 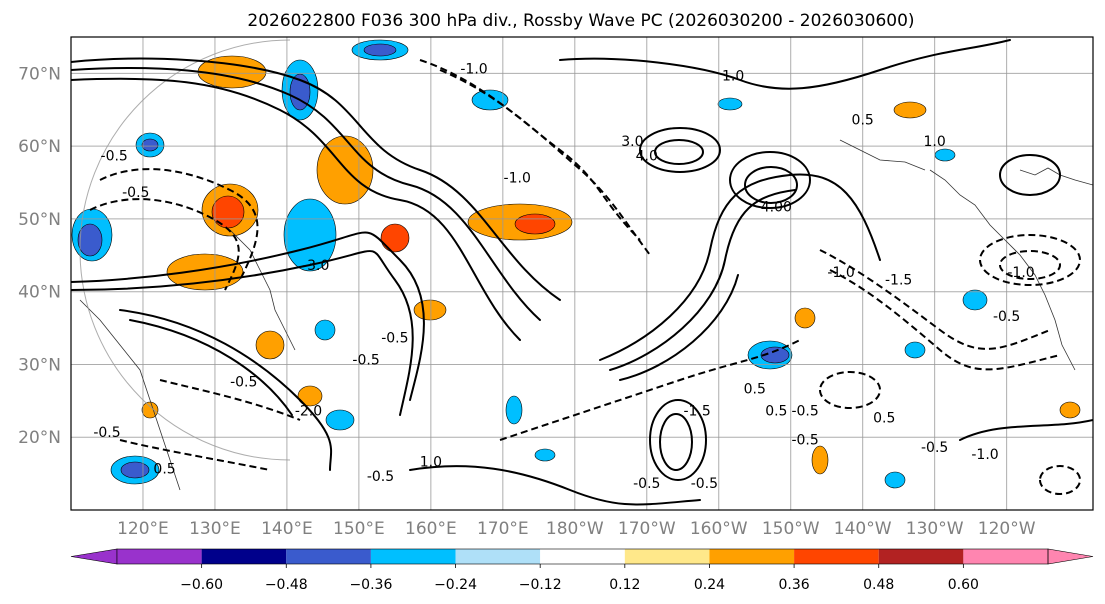 I want to click on alaska-coastline, so click(x=1056, y=176).